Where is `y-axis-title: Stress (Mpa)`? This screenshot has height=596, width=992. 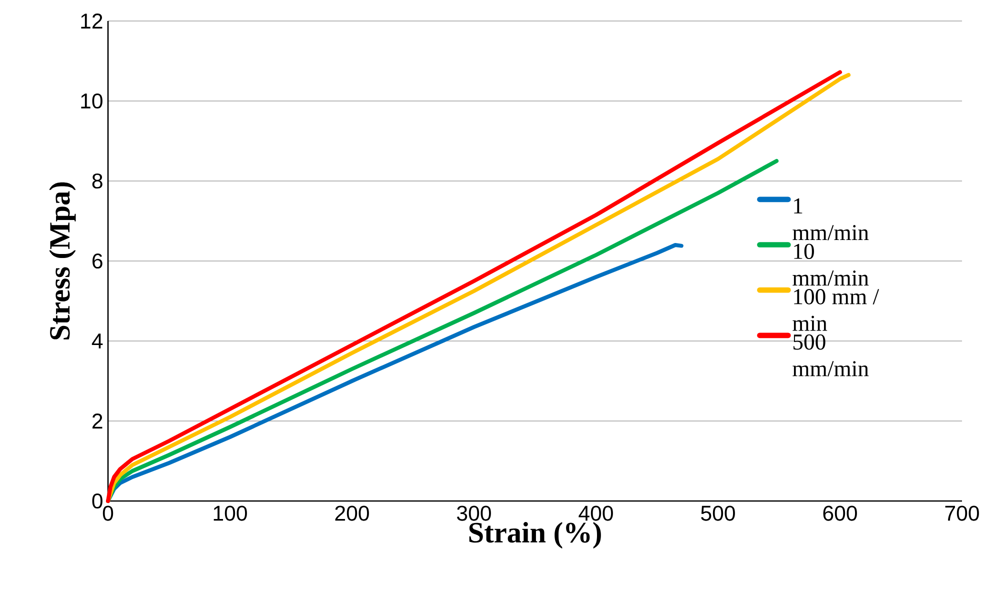
y-axis-title: Stress (Mpa) is located at coordinates (62, 261).